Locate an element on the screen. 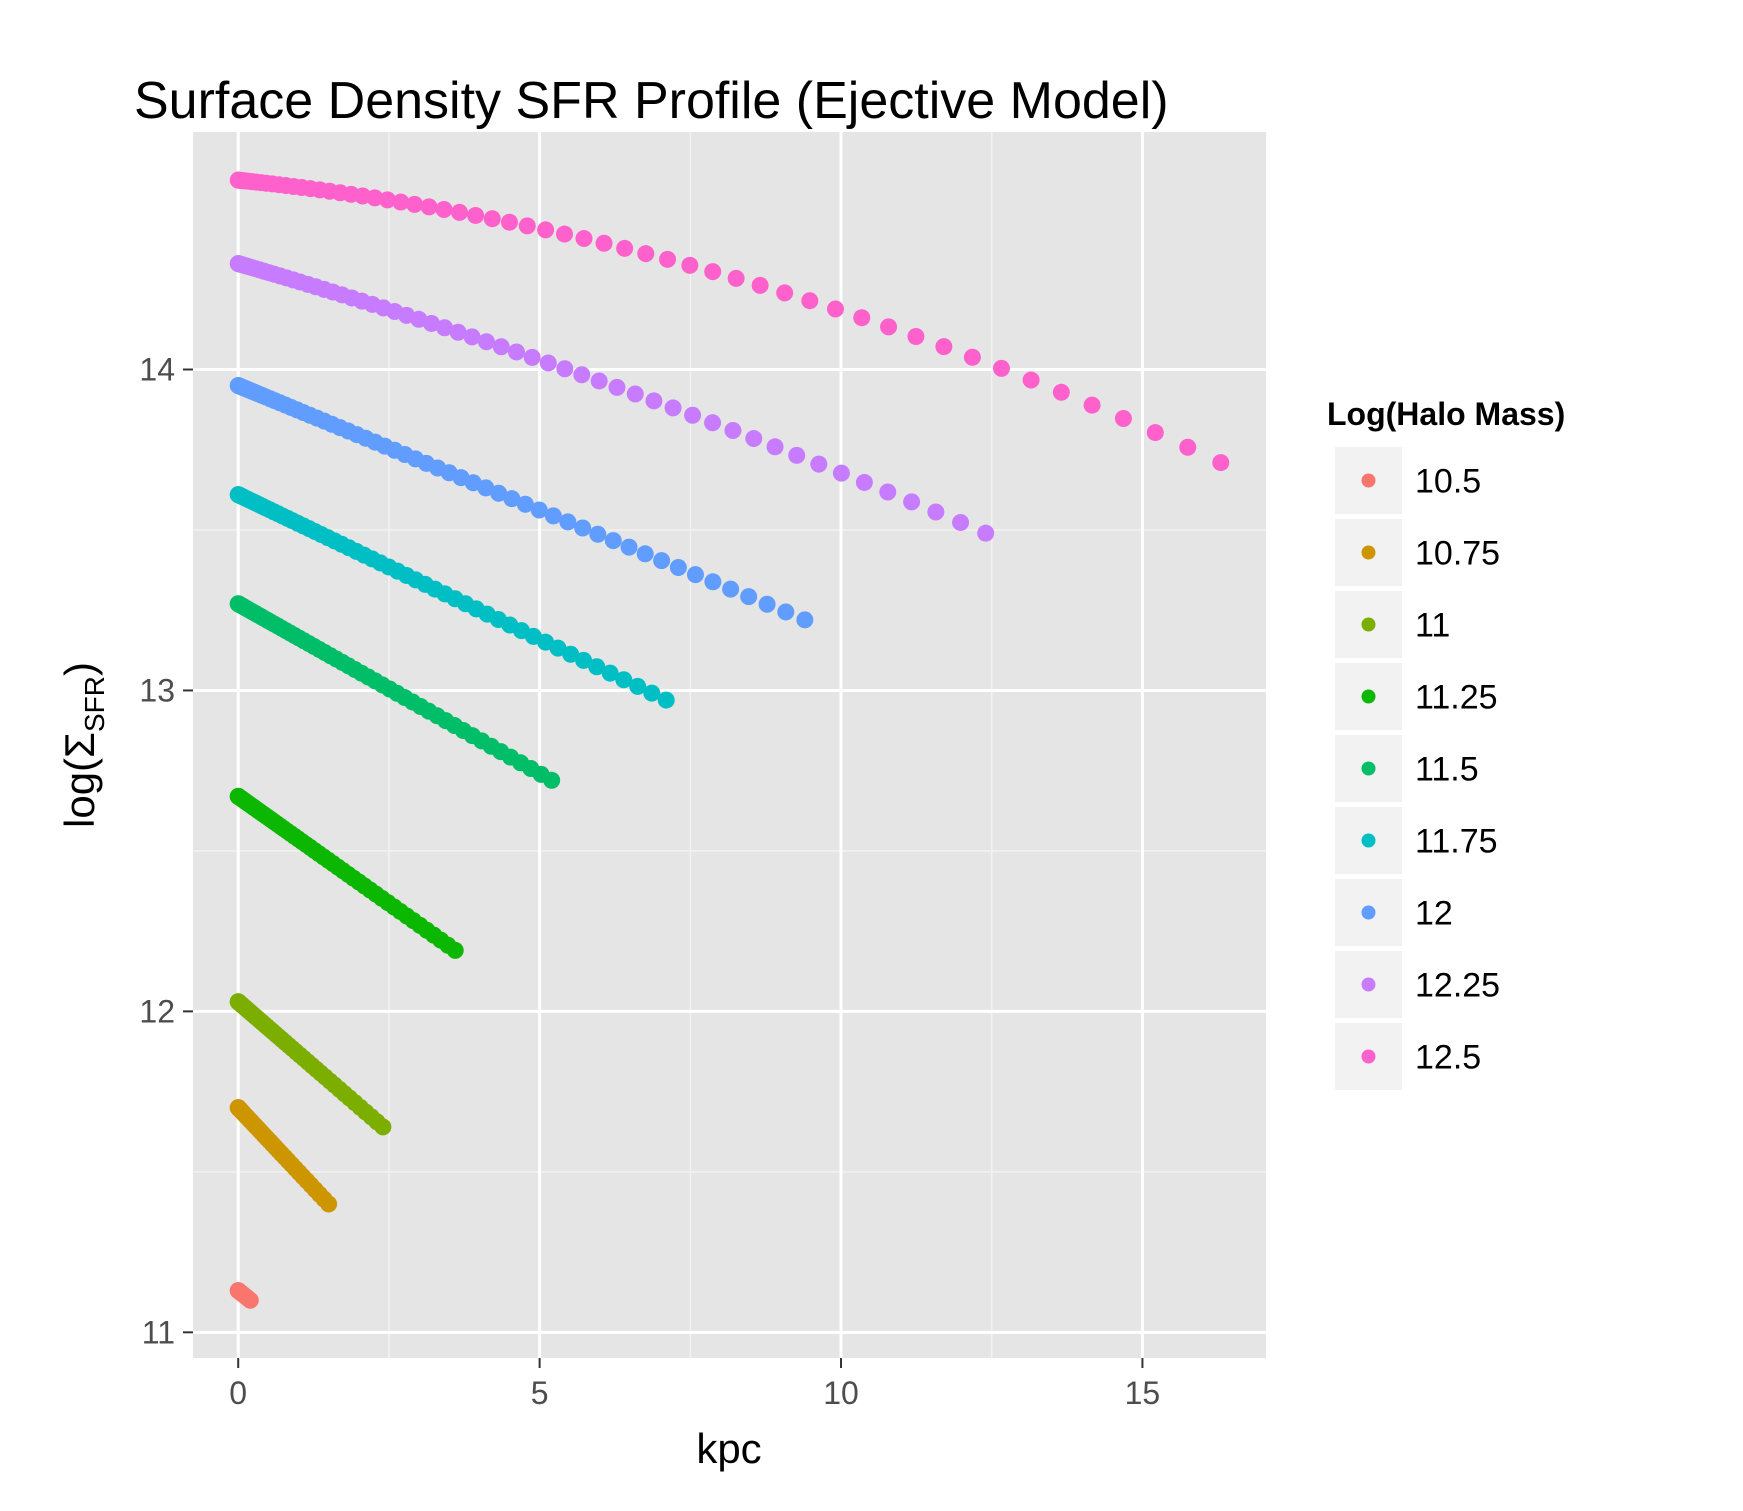 The image size is (1743, 1511). y-axis-title-subscript: SFR is located at coordinates (94, 704).